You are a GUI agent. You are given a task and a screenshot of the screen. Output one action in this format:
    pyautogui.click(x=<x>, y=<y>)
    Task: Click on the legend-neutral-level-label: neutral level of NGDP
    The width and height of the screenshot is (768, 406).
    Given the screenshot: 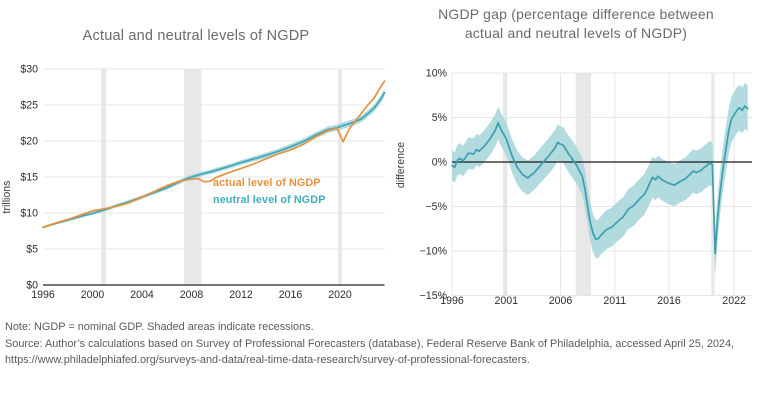 What is the action you would take?
    pyautogui.click(x=269, y=200)
    